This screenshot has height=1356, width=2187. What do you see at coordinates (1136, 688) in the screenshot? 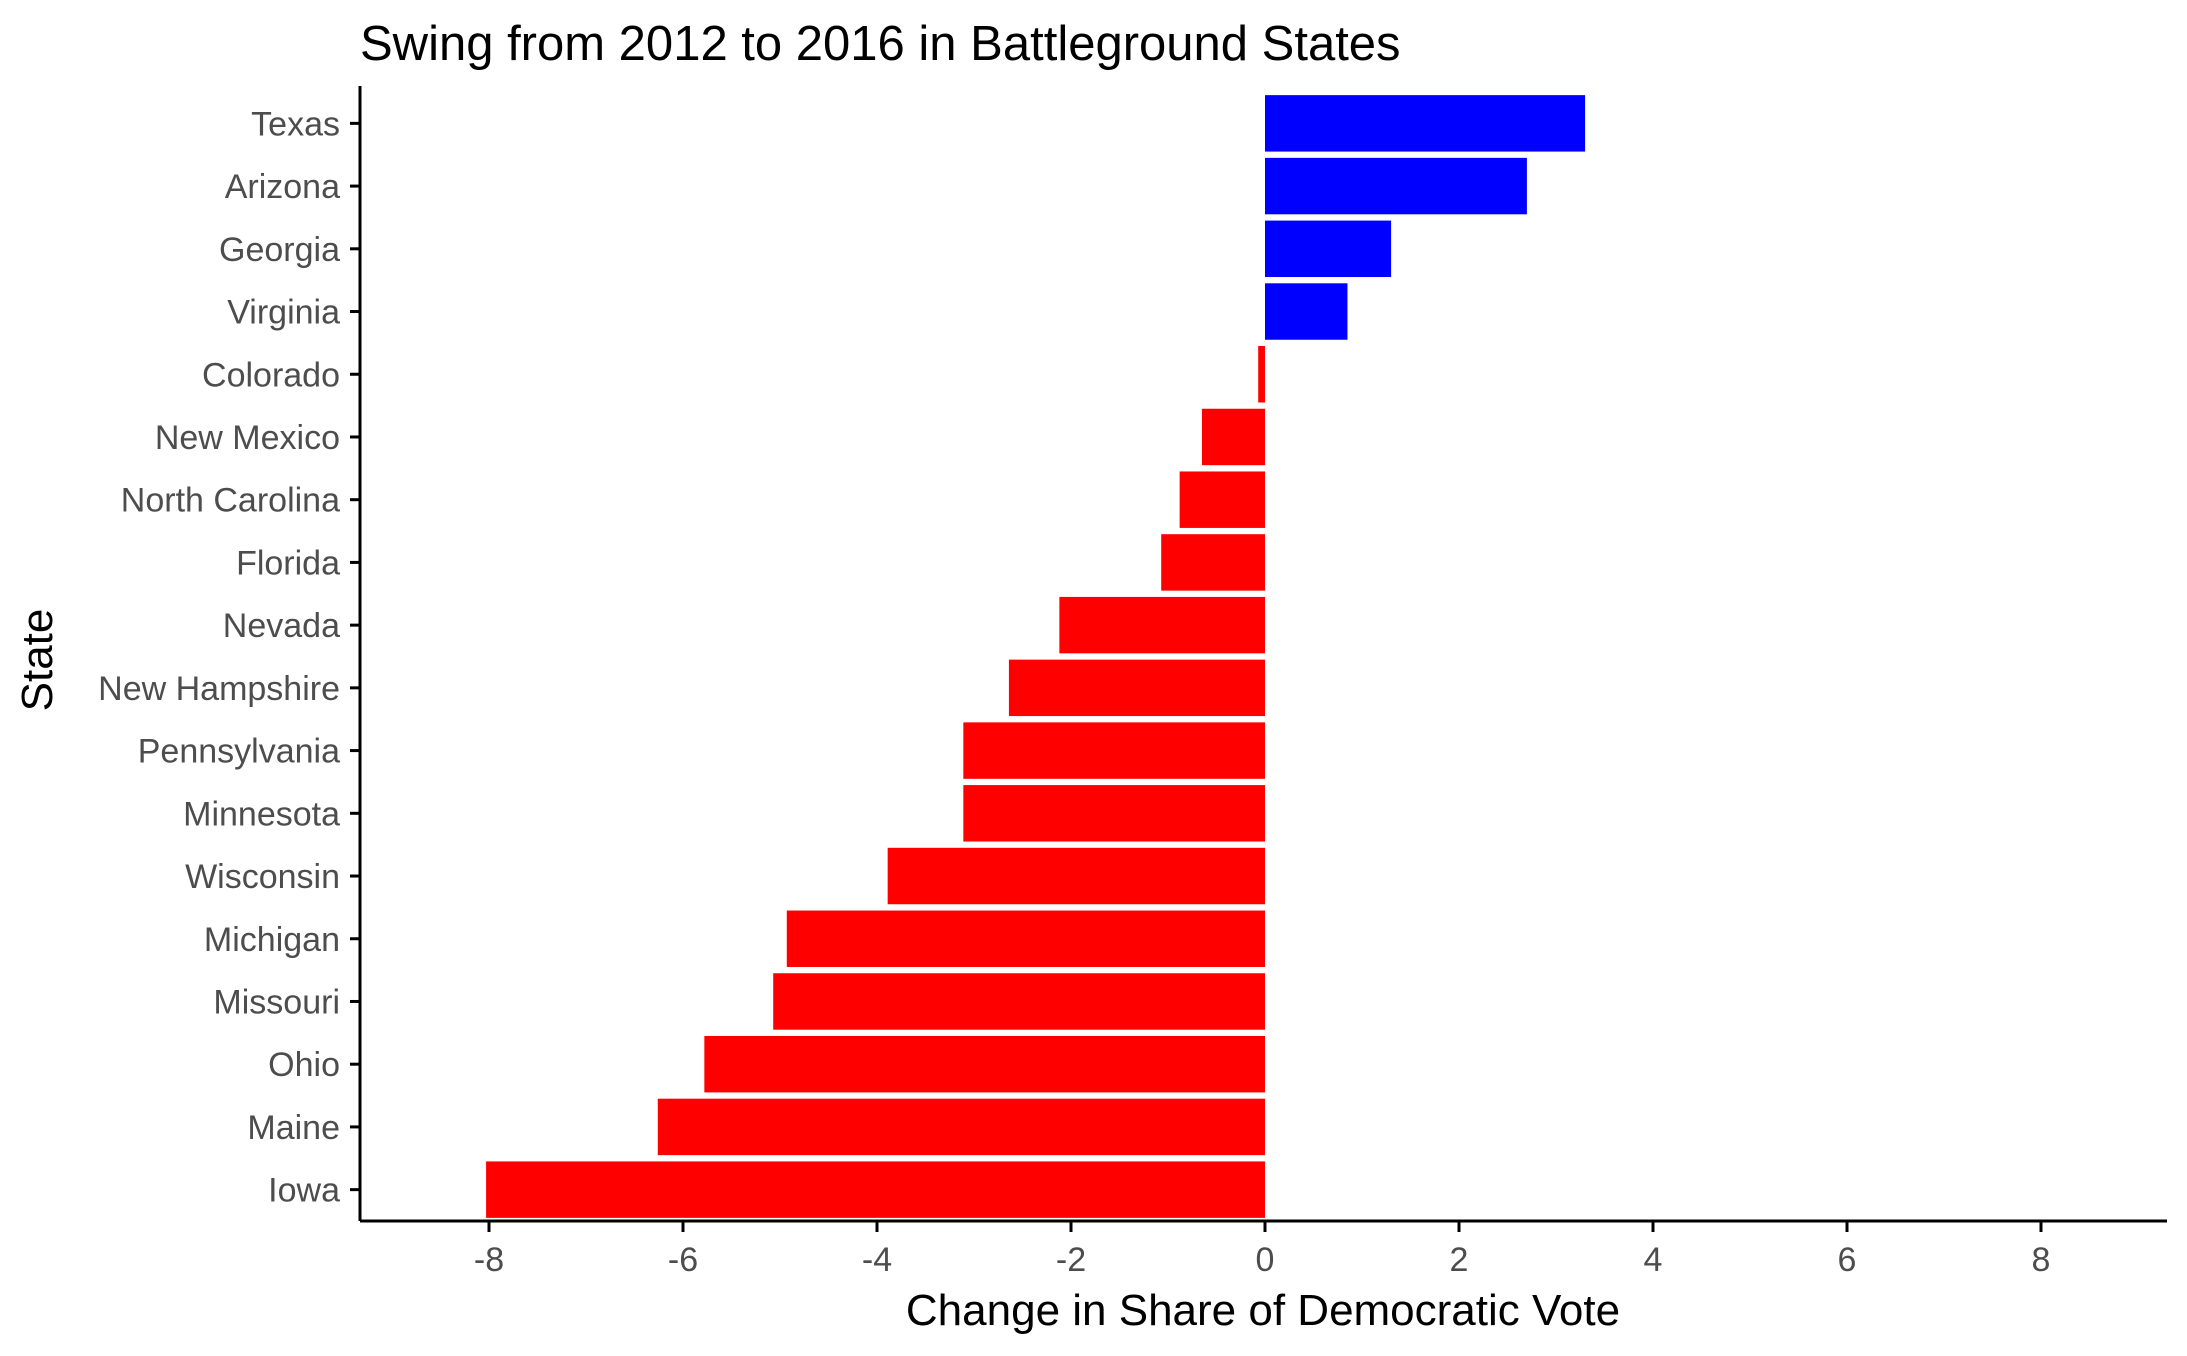
I see `bar-new-hampshire` at bounding box center [1136, 688].